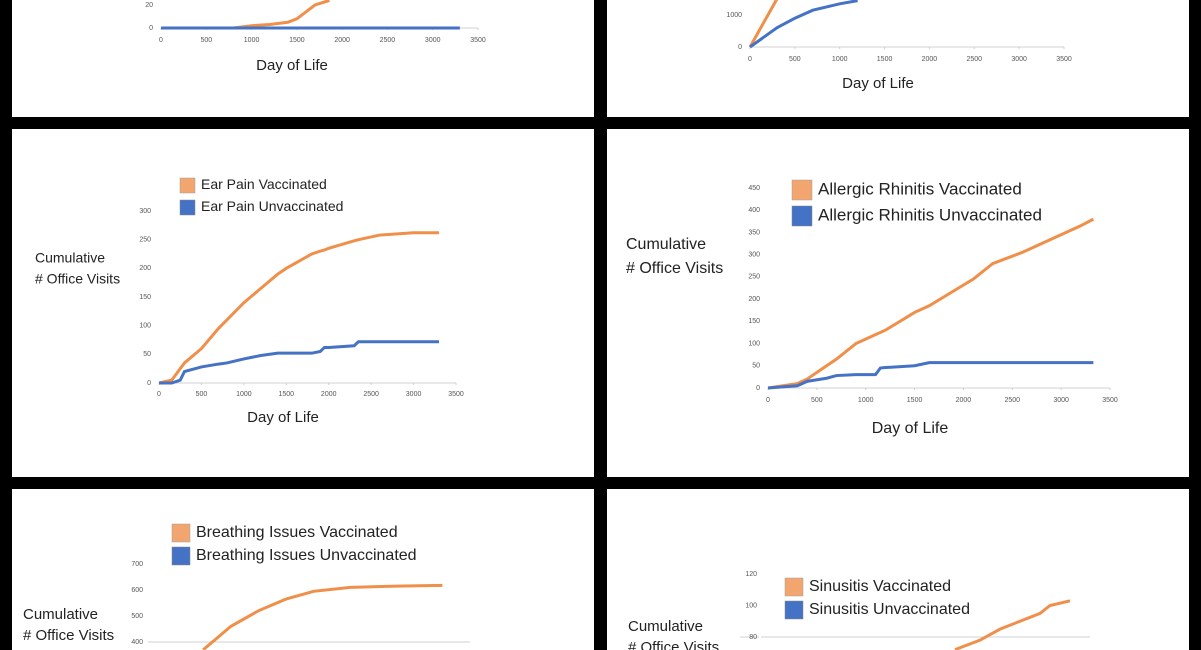  I want to click on legend-label: Sinusitis Unvaccinated, so click(889, 609).